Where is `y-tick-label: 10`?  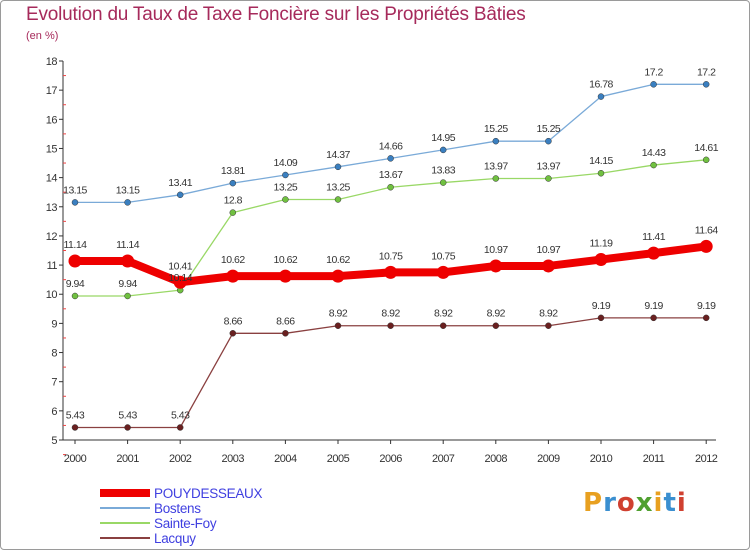
y-tick-label: 10 is located at coordinates (52, 295).